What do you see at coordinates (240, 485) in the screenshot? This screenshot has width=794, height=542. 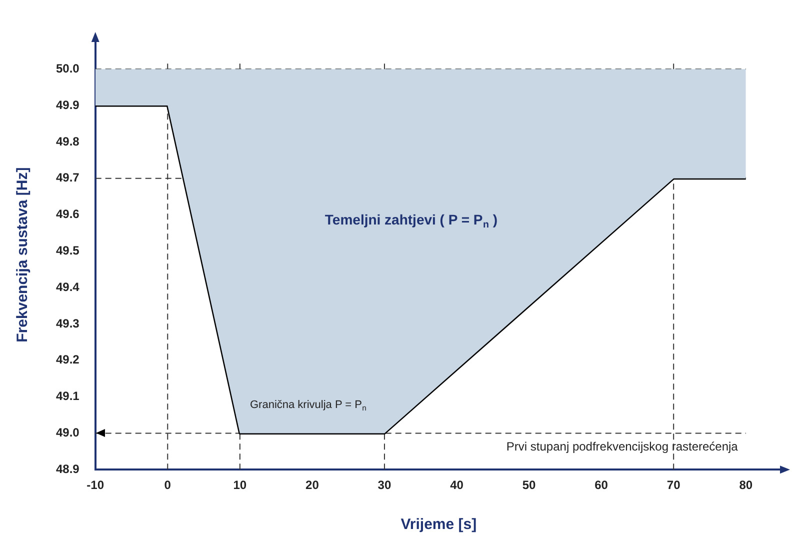 I see `x-tick-label: 10` at bounding box center [240, 485].